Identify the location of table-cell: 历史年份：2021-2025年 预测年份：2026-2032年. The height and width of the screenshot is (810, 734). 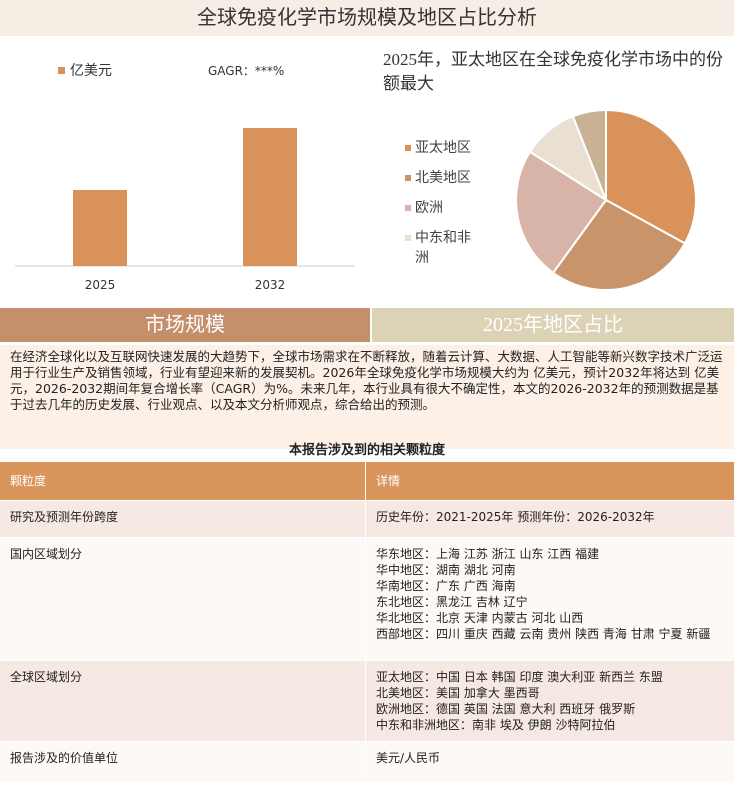
(550, 519).